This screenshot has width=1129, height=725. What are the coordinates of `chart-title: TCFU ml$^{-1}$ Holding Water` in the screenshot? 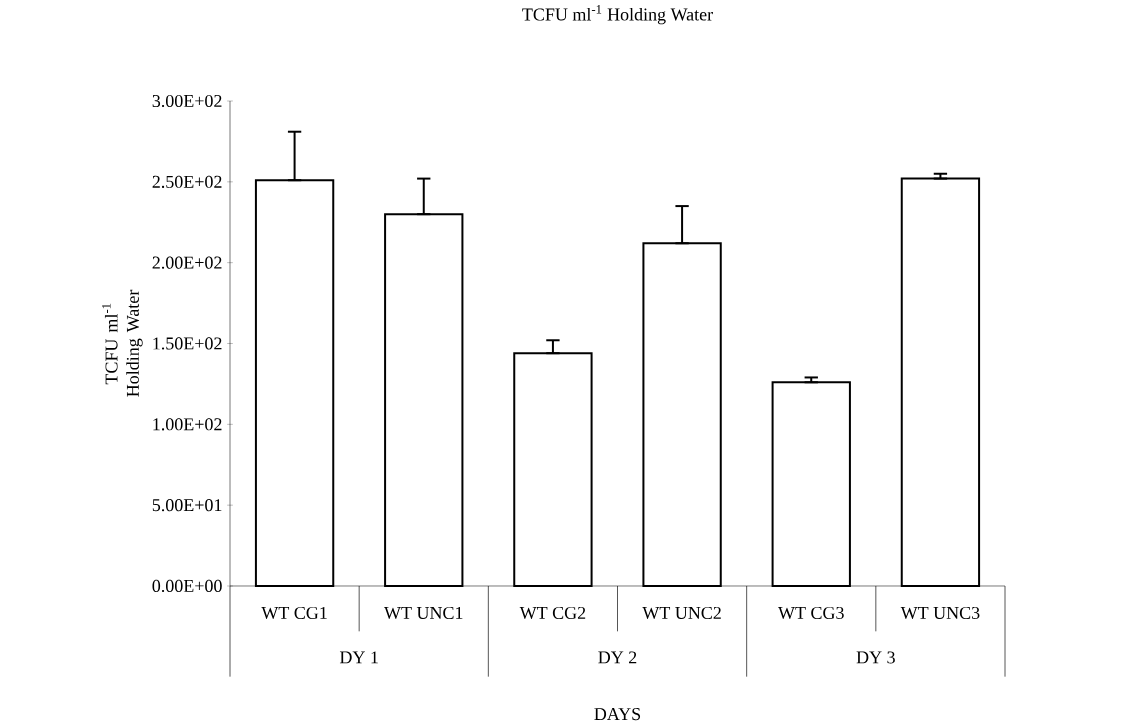 It's located at (617, 15).